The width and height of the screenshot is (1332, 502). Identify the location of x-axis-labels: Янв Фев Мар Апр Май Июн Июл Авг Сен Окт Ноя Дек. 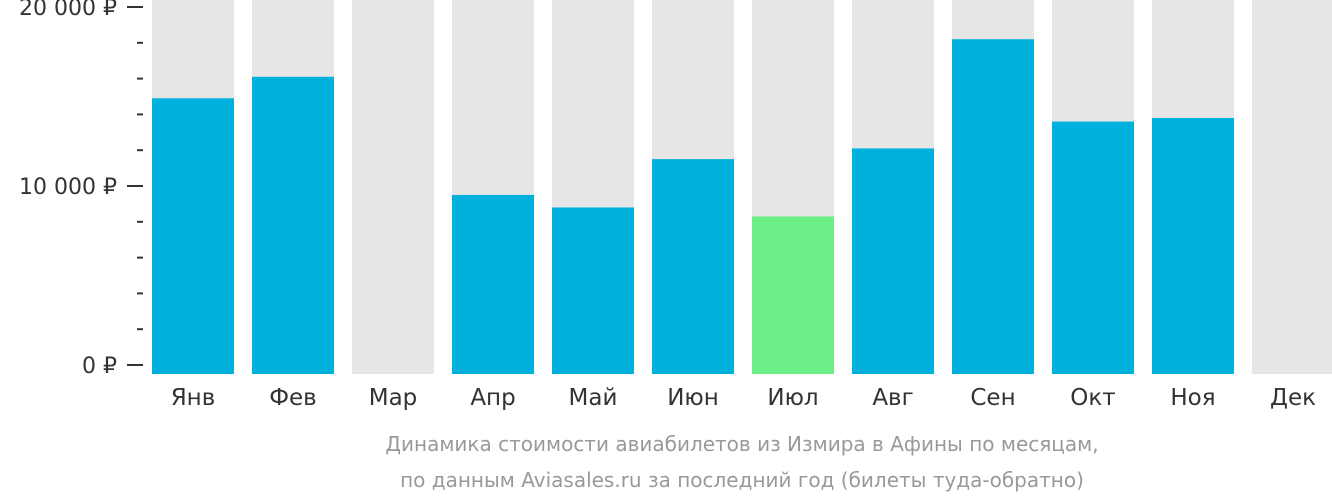
(743, 398).